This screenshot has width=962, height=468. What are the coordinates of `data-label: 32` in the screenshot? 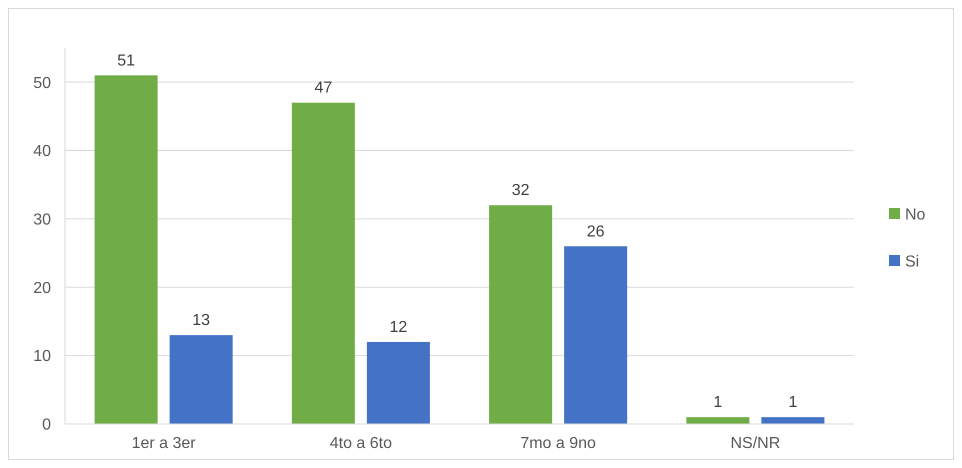 It's located at (521, 191).